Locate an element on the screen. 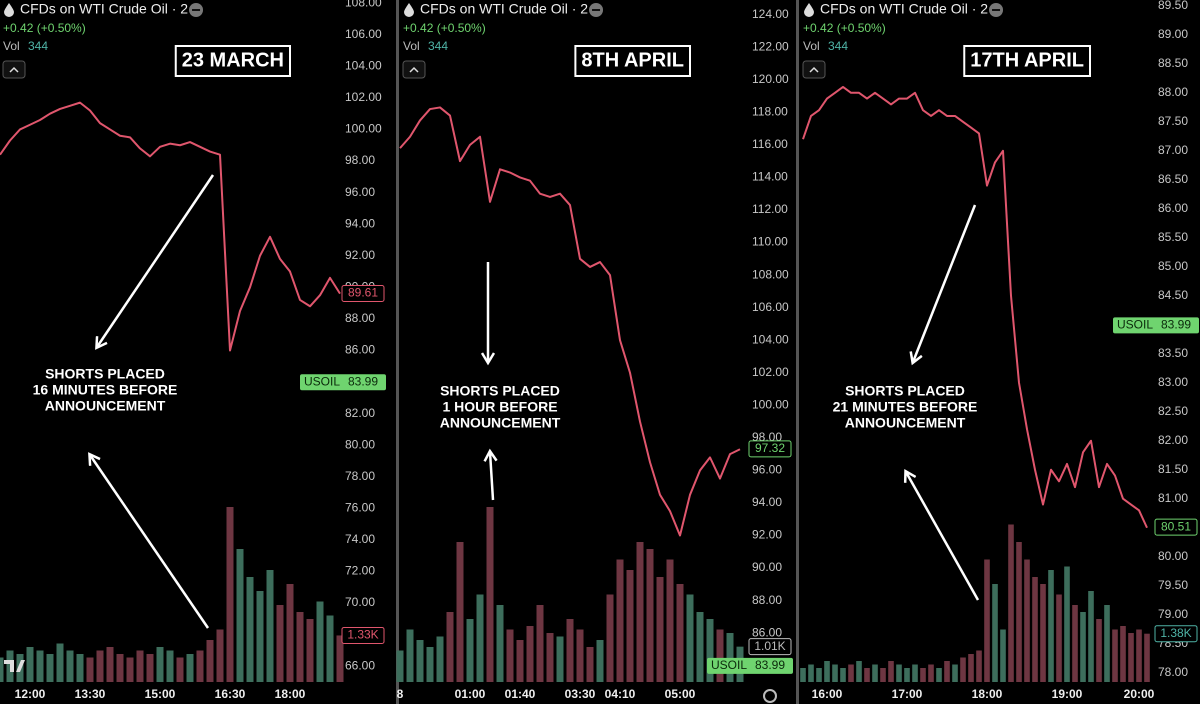 The image size is (1200, 704). y-tick-label: 85.50 is located at coordinates (1173, 237).